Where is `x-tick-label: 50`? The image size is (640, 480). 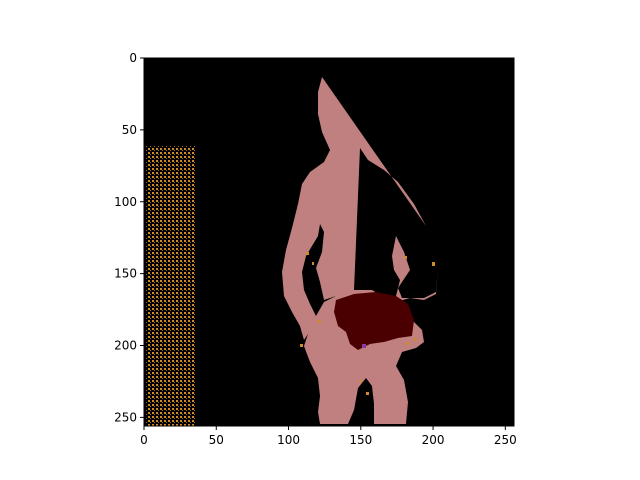 x-tick-label: 50 is located at coordinates (216, 440).